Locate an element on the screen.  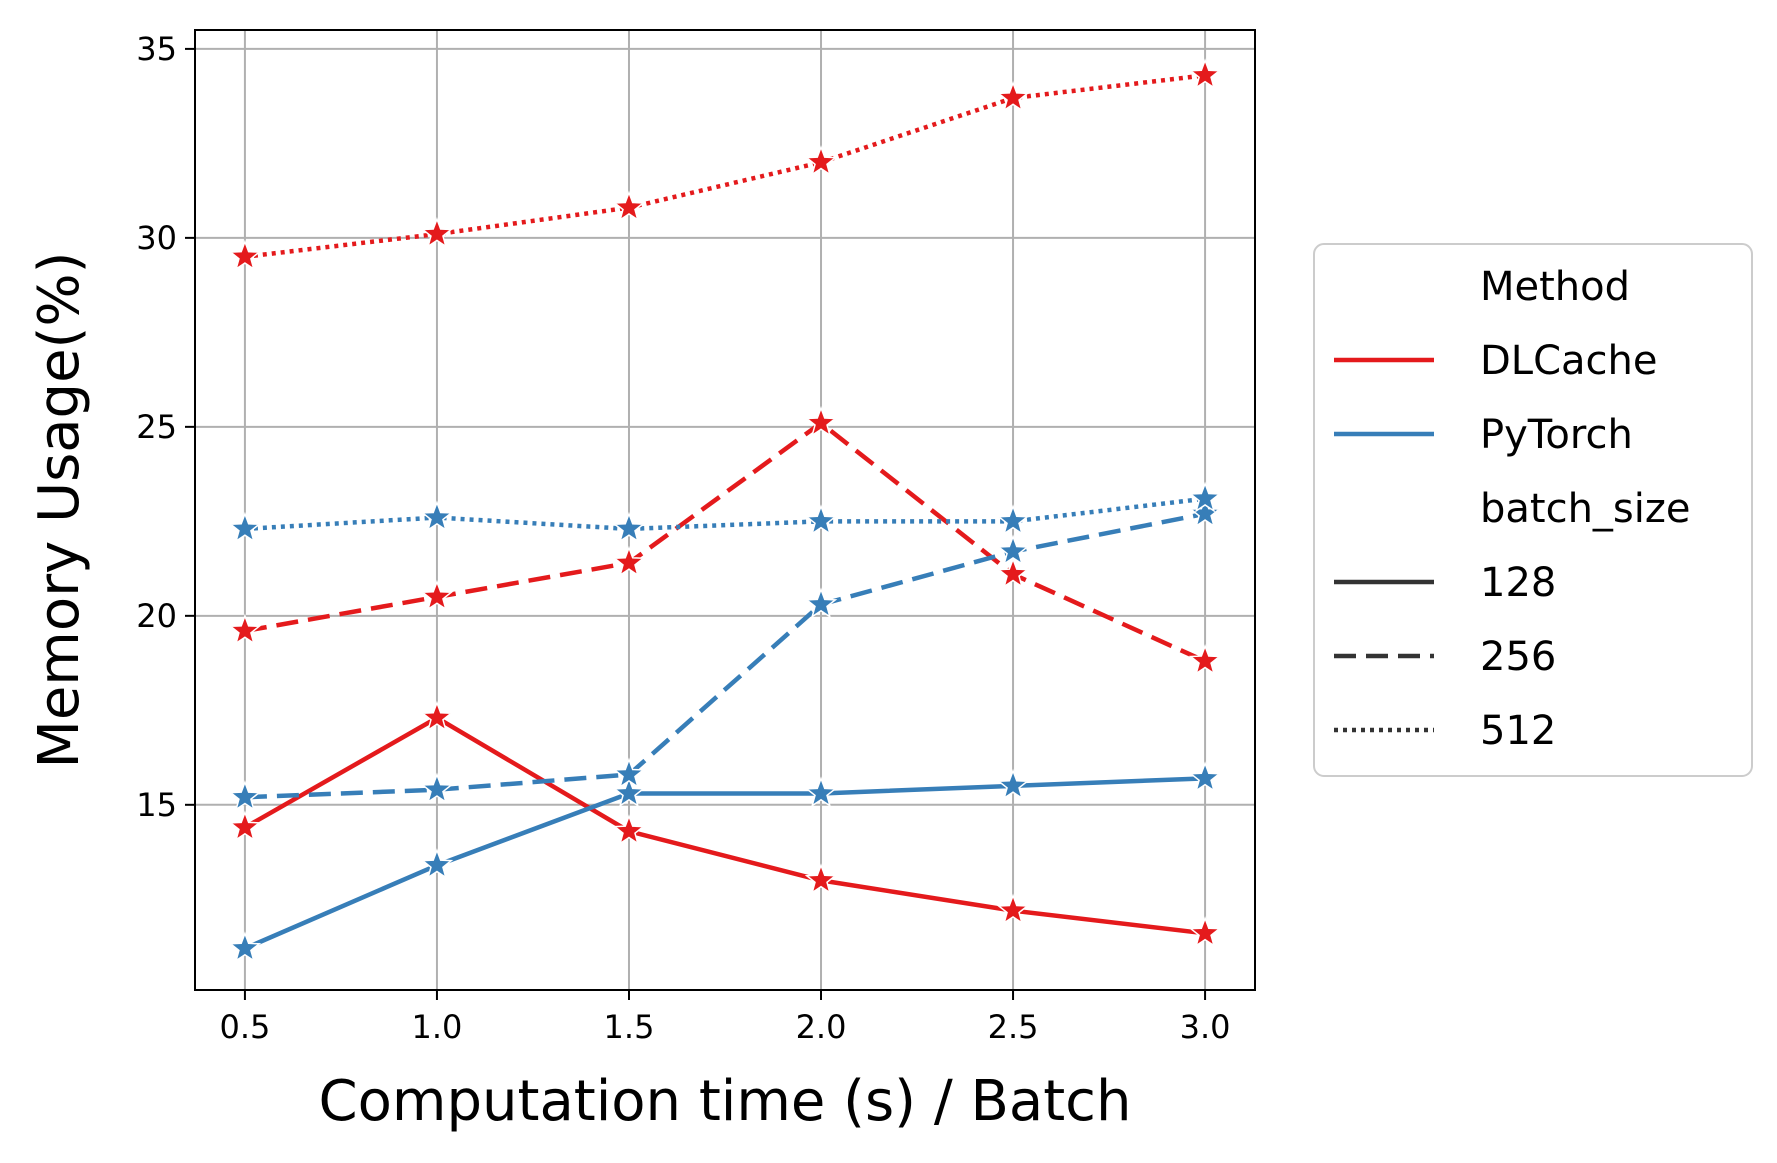
x-tick-label: 2.5 is located at coordinates (1013, 1027).